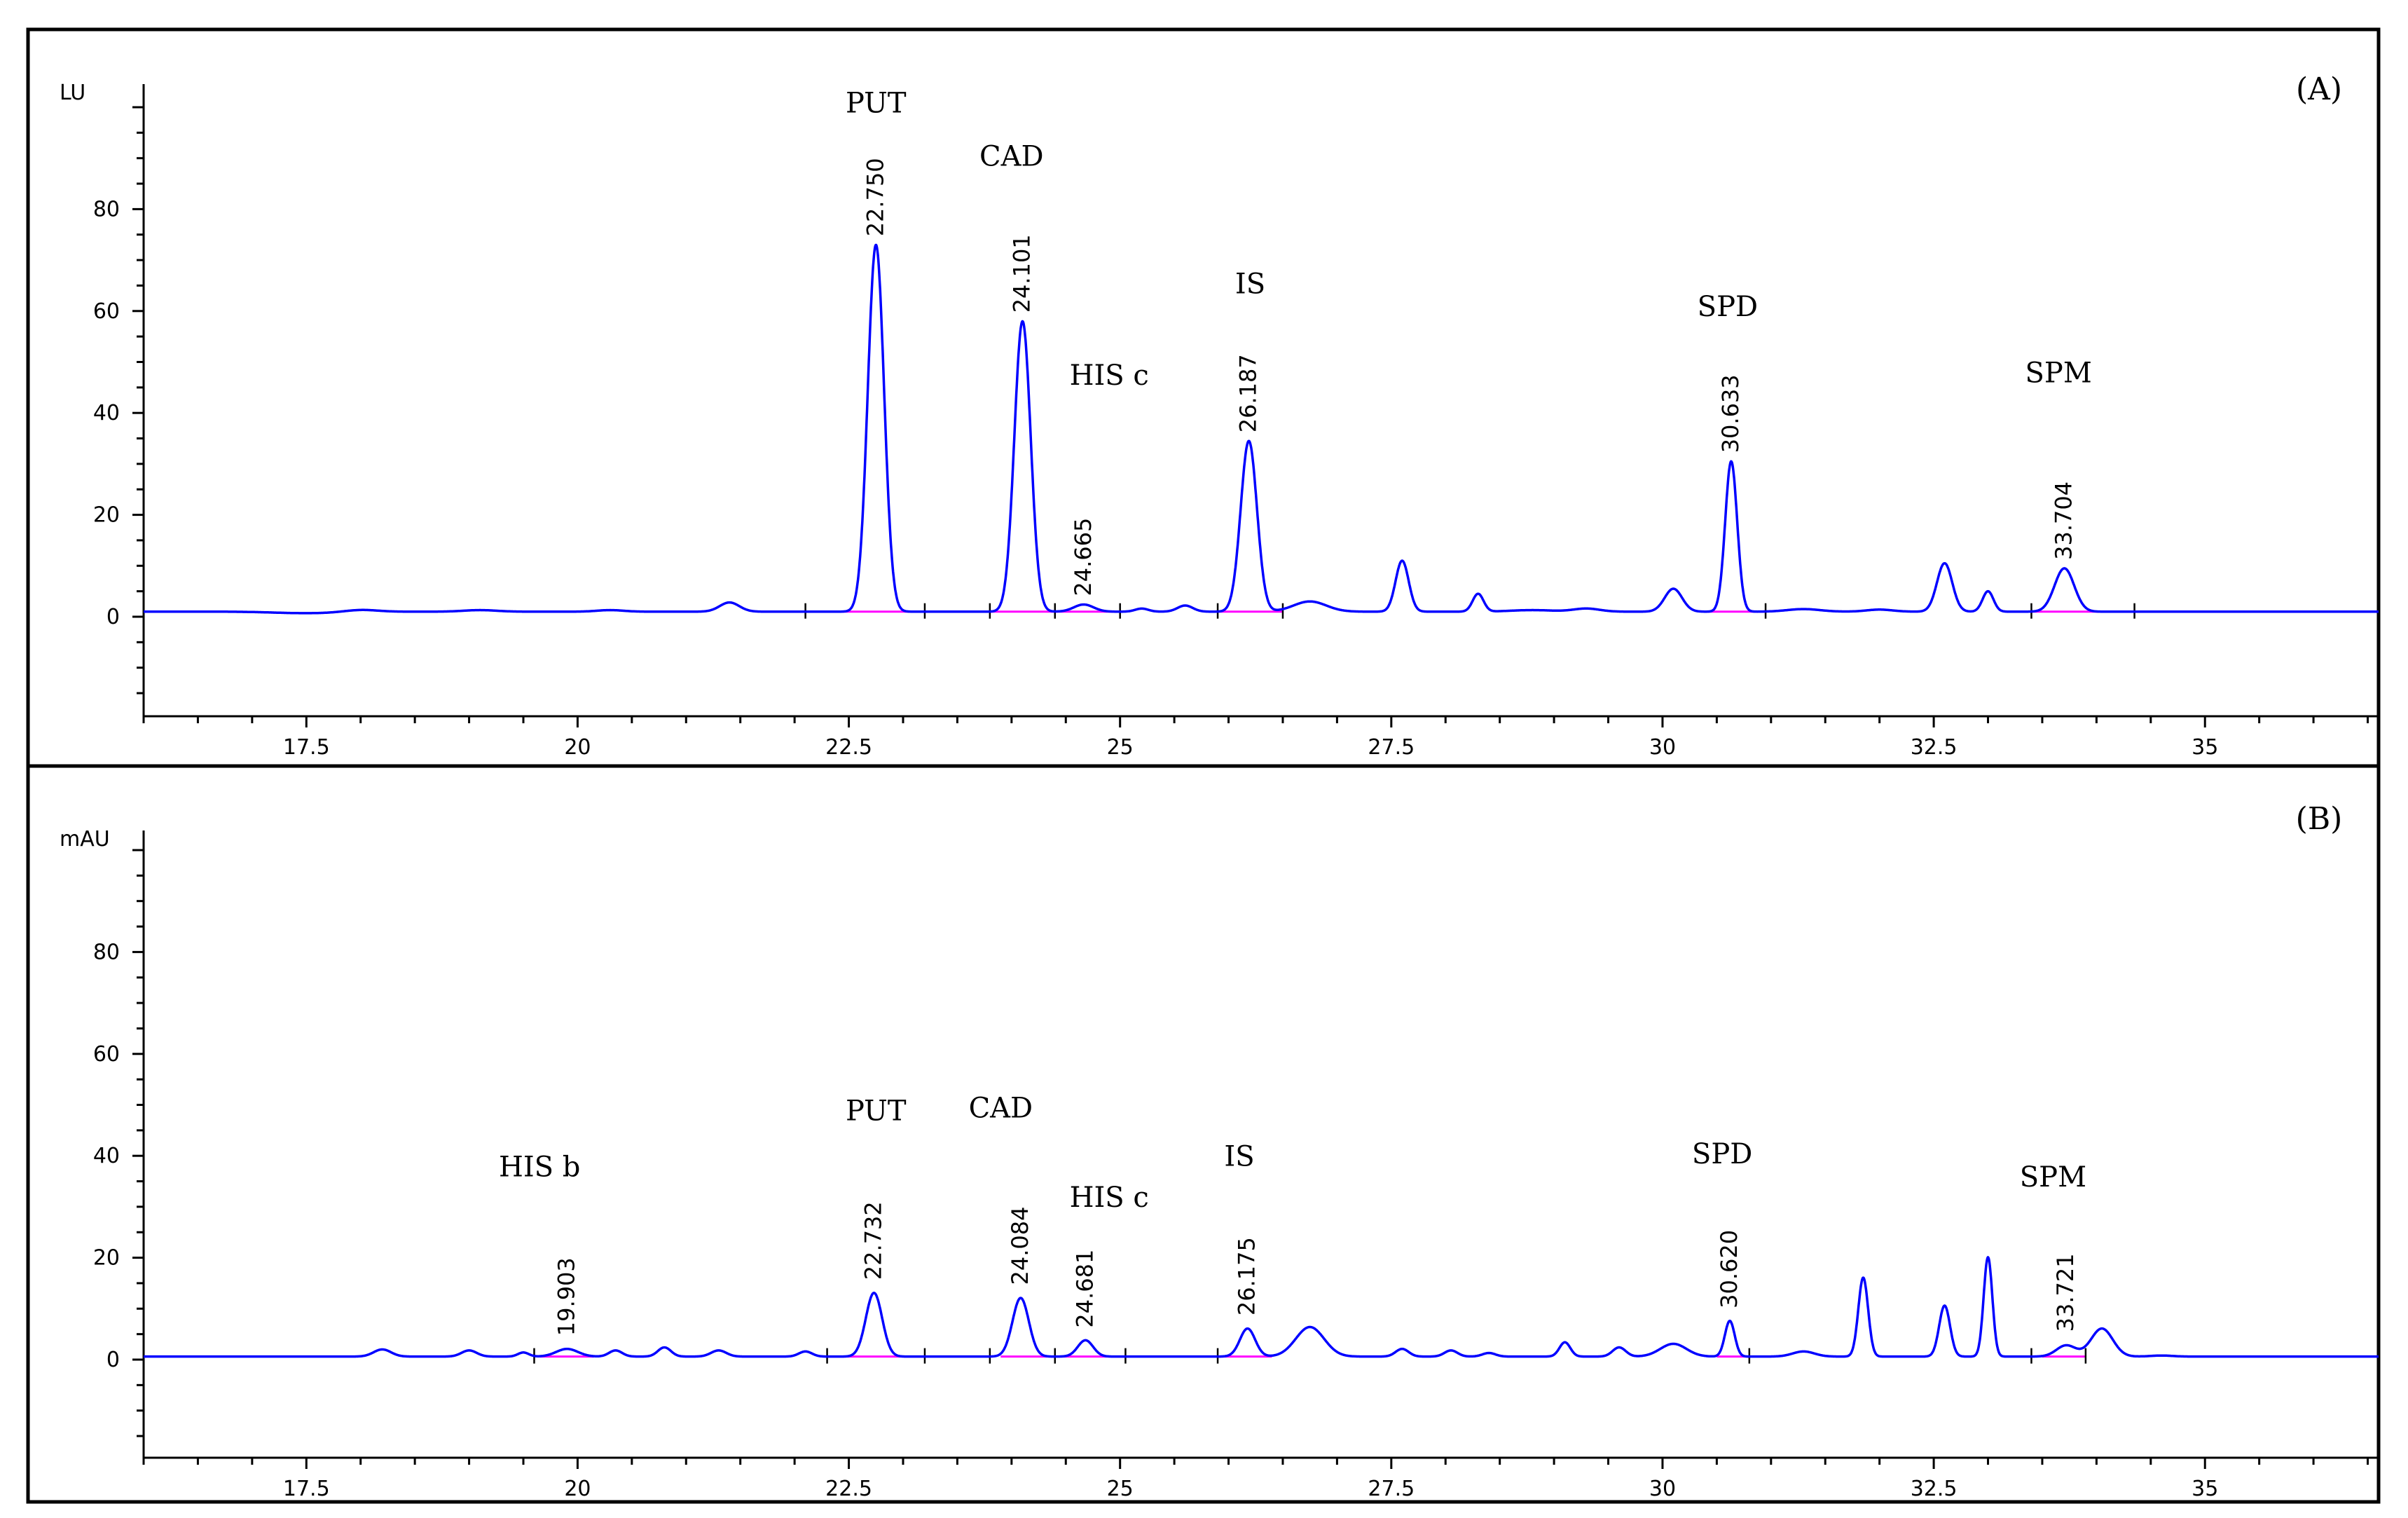 The height and width of the screenshot is (1518, 2408). What do you see at coordinates (2320, 819) in the screenshot?
I see `panel-label: (B)` at bounding box center [2320, 819].